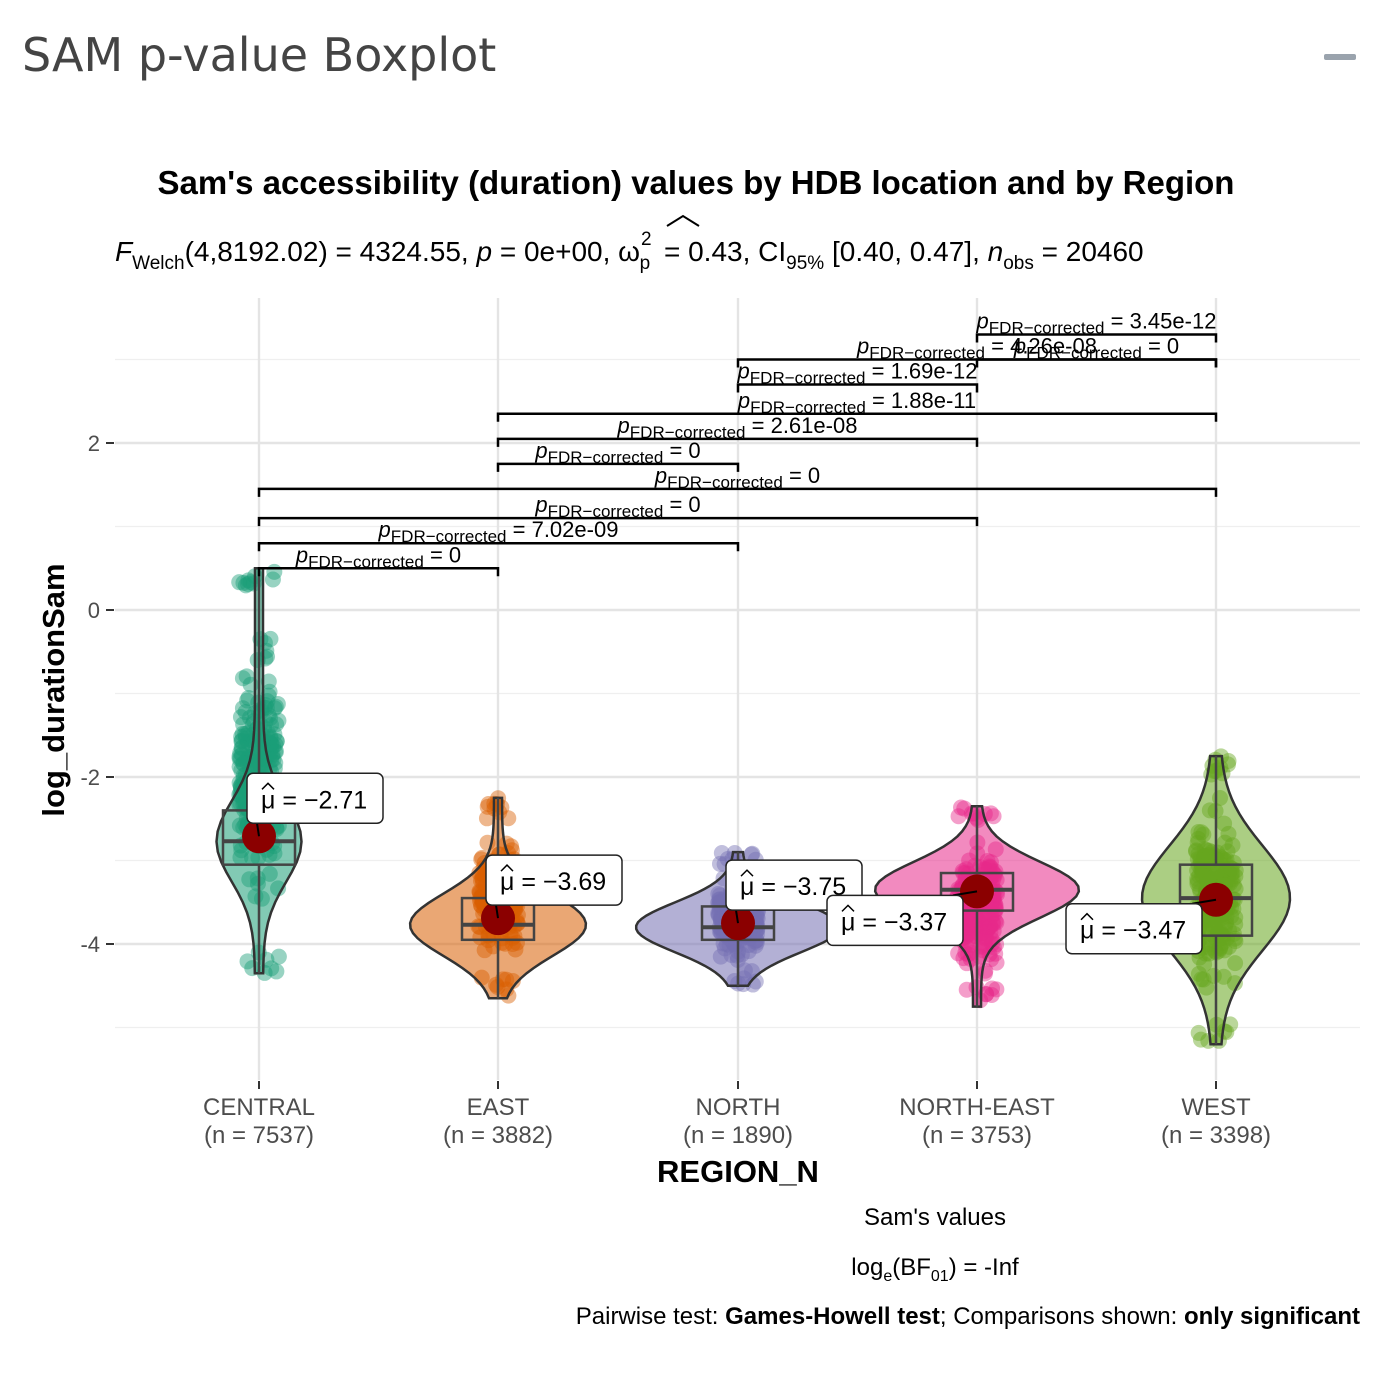 The height and width of the screenshot is (1375, 1399). What do you see at coordinates (497, 911) in the screenshot?
I see `mean-label-leader` at bounding box center [497, 911].